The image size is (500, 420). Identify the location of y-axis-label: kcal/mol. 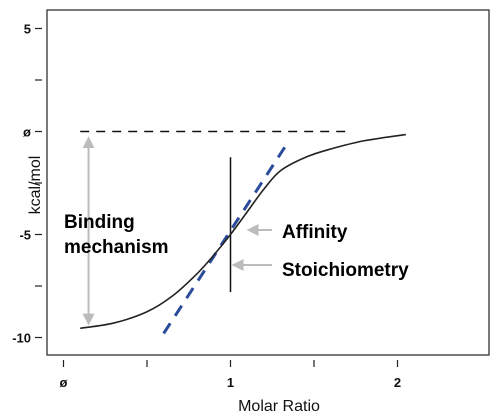
(35, 185).